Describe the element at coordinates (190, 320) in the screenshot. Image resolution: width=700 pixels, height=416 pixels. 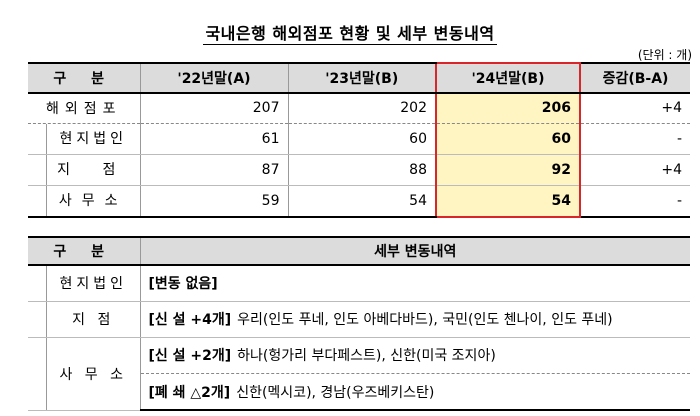
I see `change-tag: [신 설 +4개]` at that location.